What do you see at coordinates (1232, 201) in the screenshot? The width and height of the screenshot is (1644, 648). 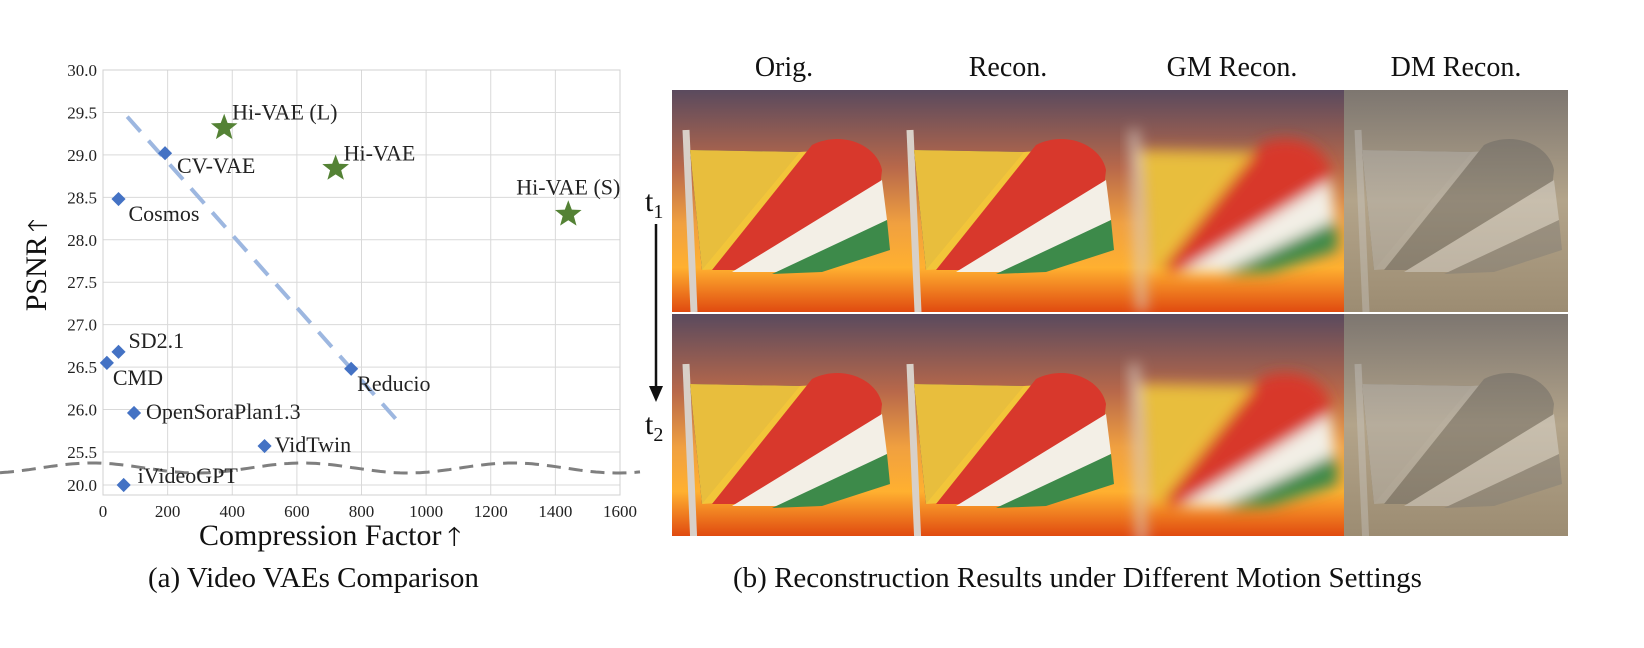 I see `image-gm-recon-t1` at bounding box center [1232, 201].